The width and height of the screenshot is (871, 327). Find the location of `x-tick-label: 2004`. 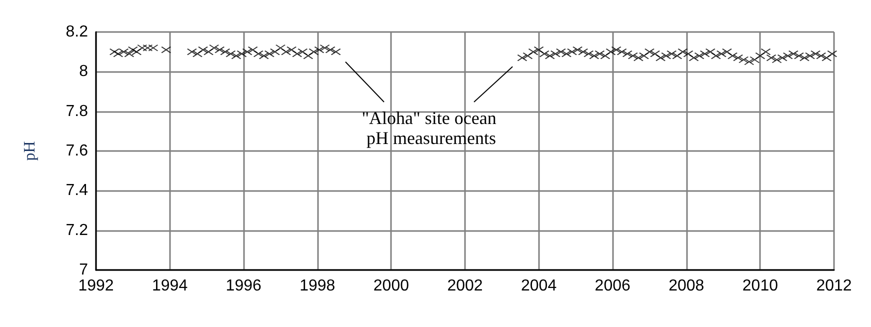

x-tick-label: 2004 is located at coordinates (539, 286).